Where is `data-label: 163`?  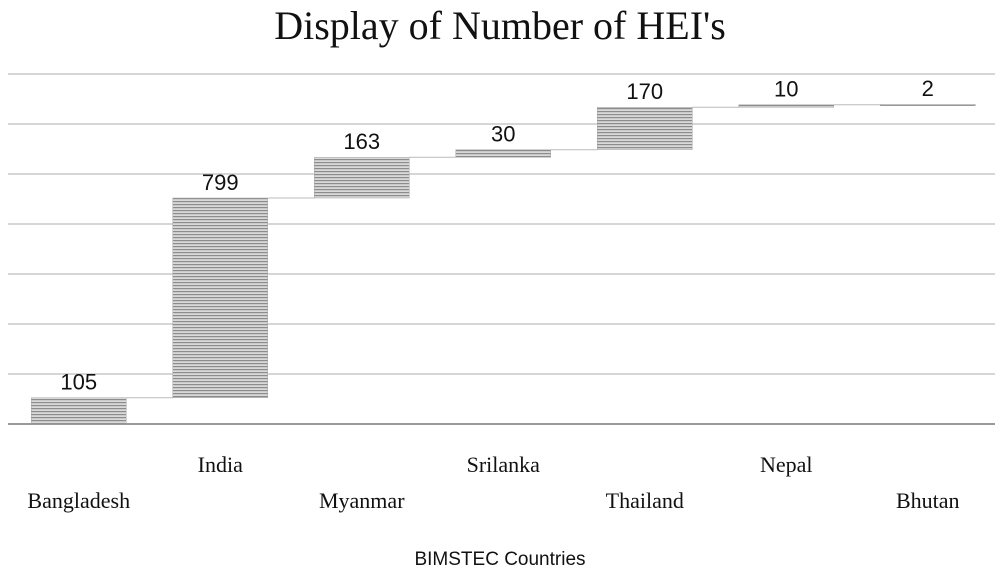 data-label: 163 is located at coordinates (361, 141).